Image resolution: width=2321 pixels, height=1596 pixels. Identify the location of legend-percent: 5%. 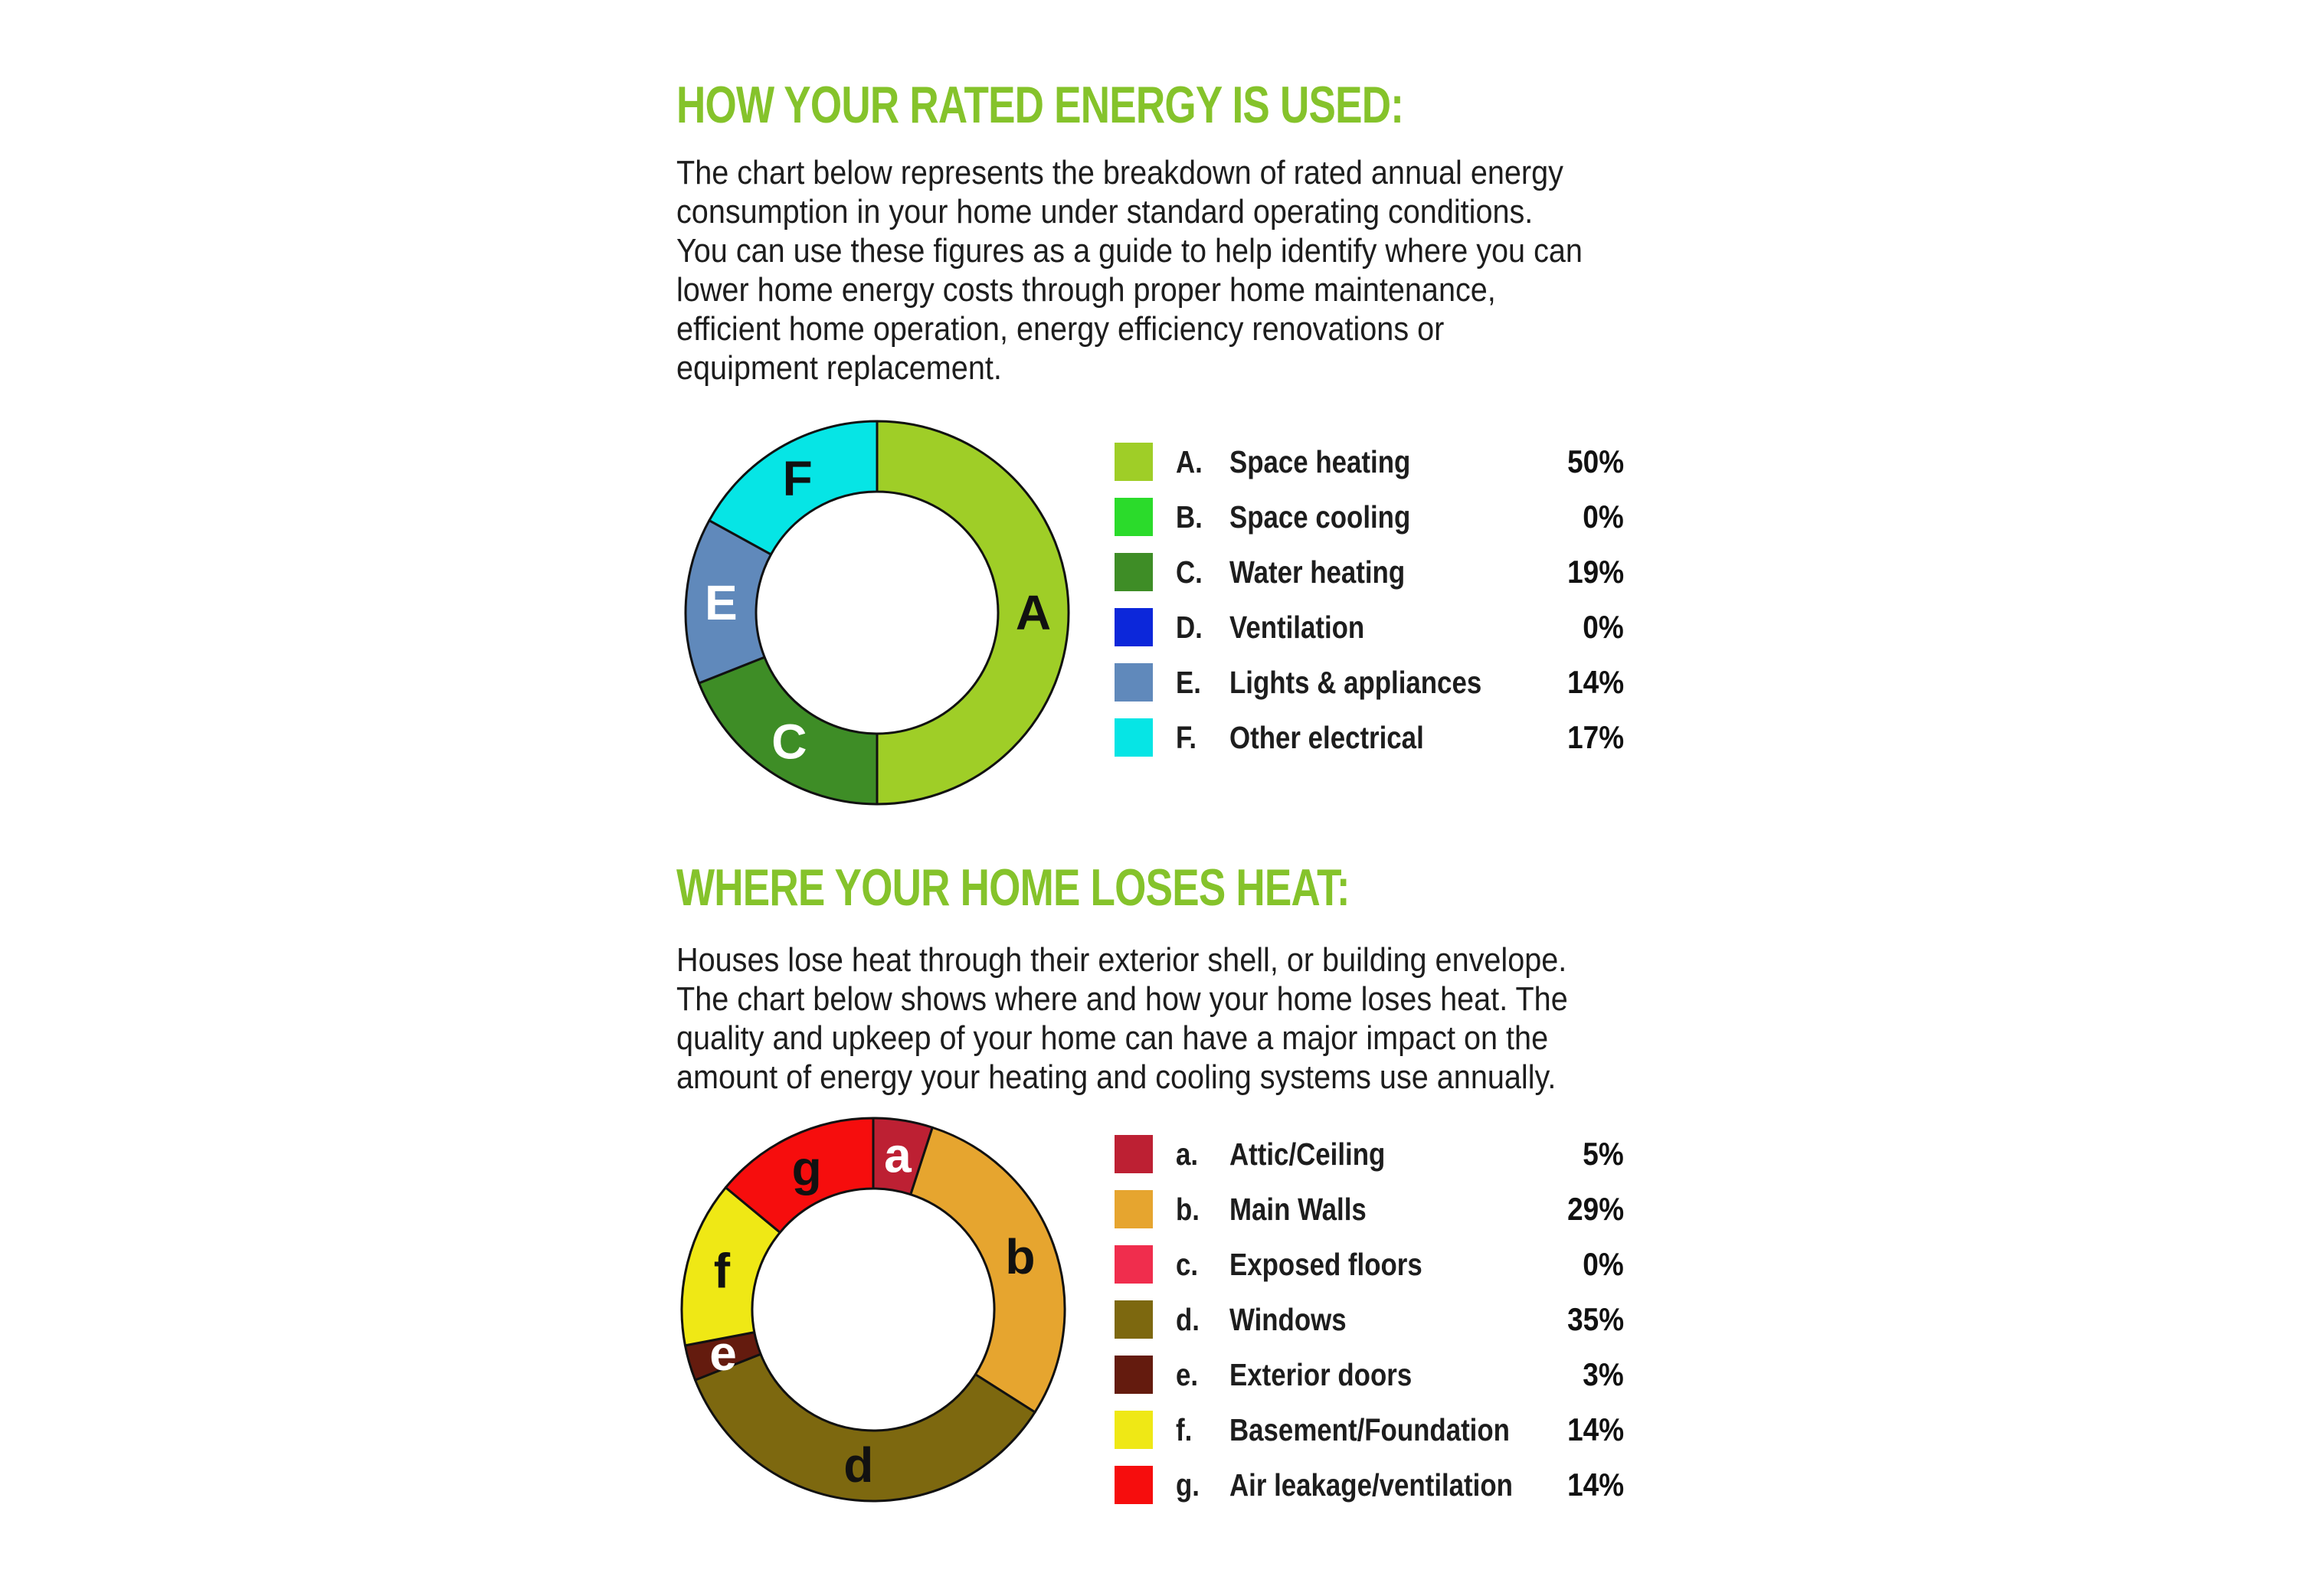
(1603, 1154).